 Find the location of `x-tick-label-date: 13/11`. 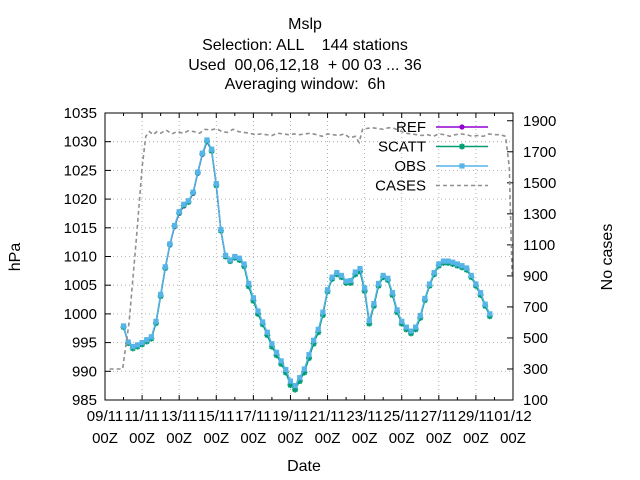

x-tick-label-date: 13/11 is located at coordinates (179, 416).